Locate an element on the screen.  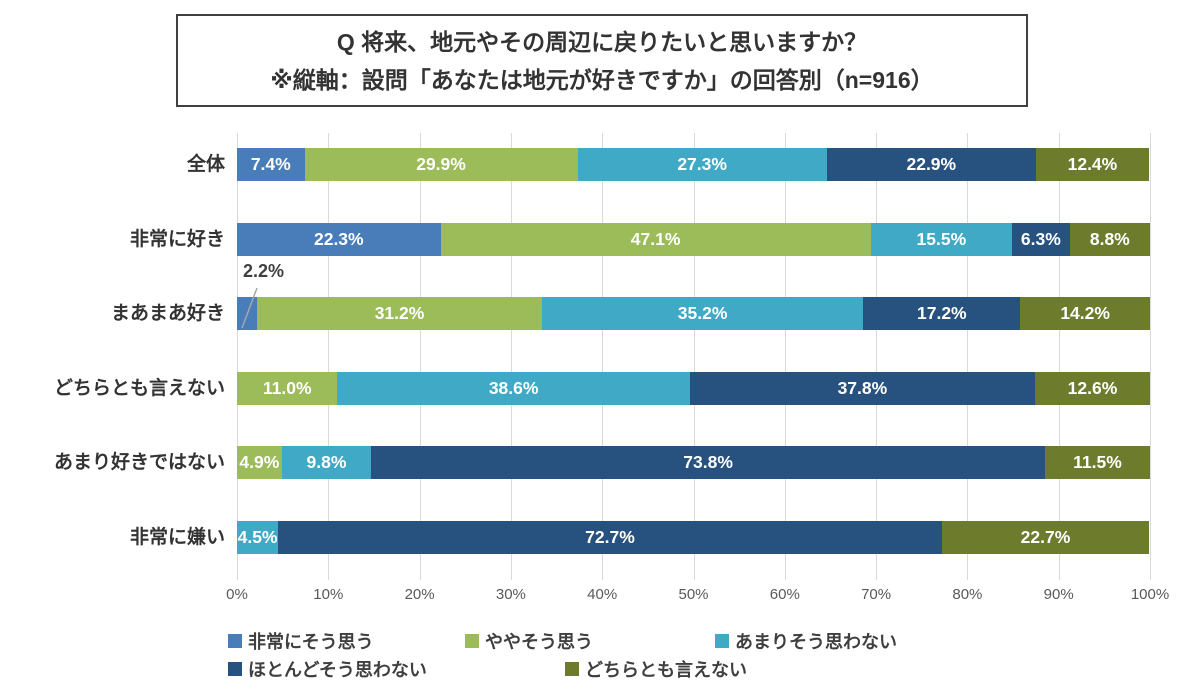
data-label: 8.8% is located at coordinates (1109, 238).